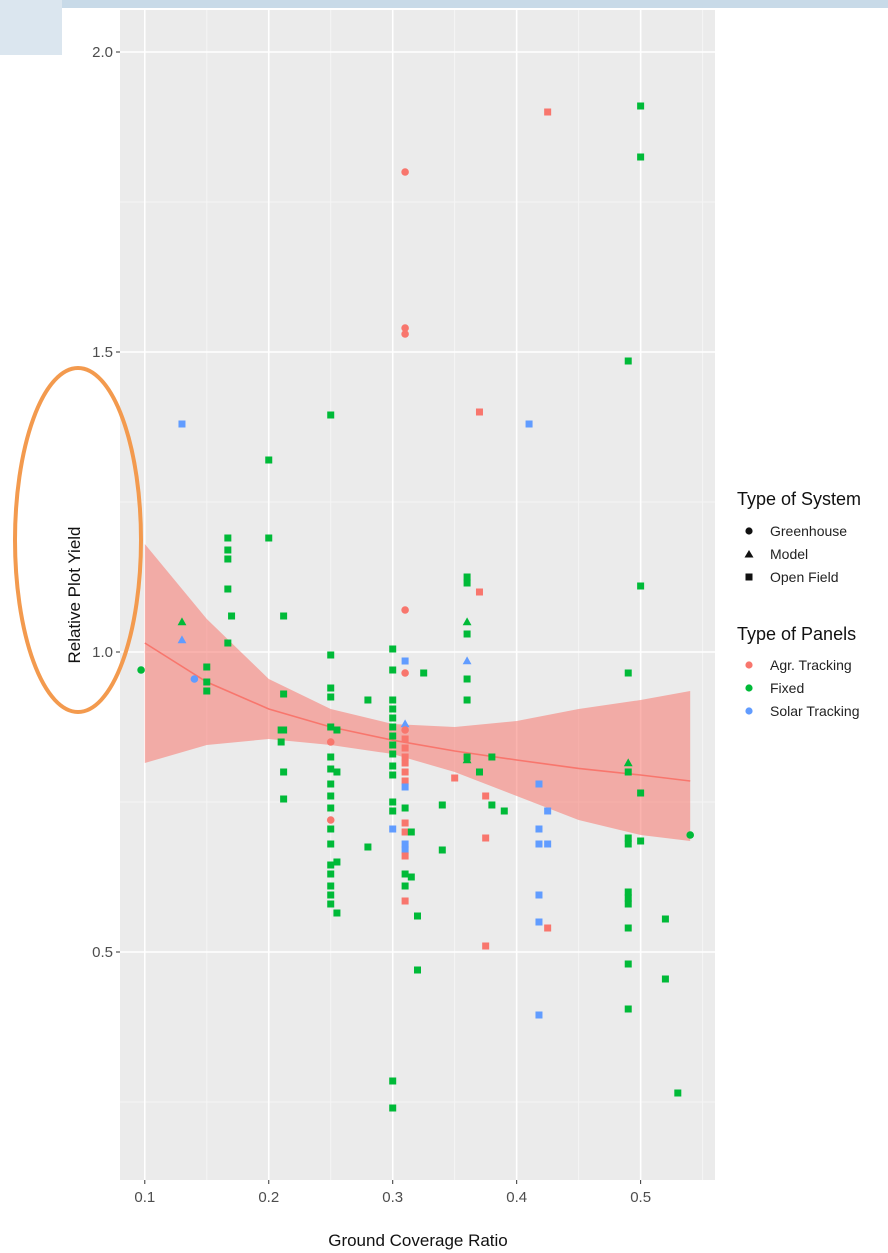  What do you see at coordinates (78, 540) in the screenshot?
I see `highlight-ellipse` at bounding box center [78, 540].